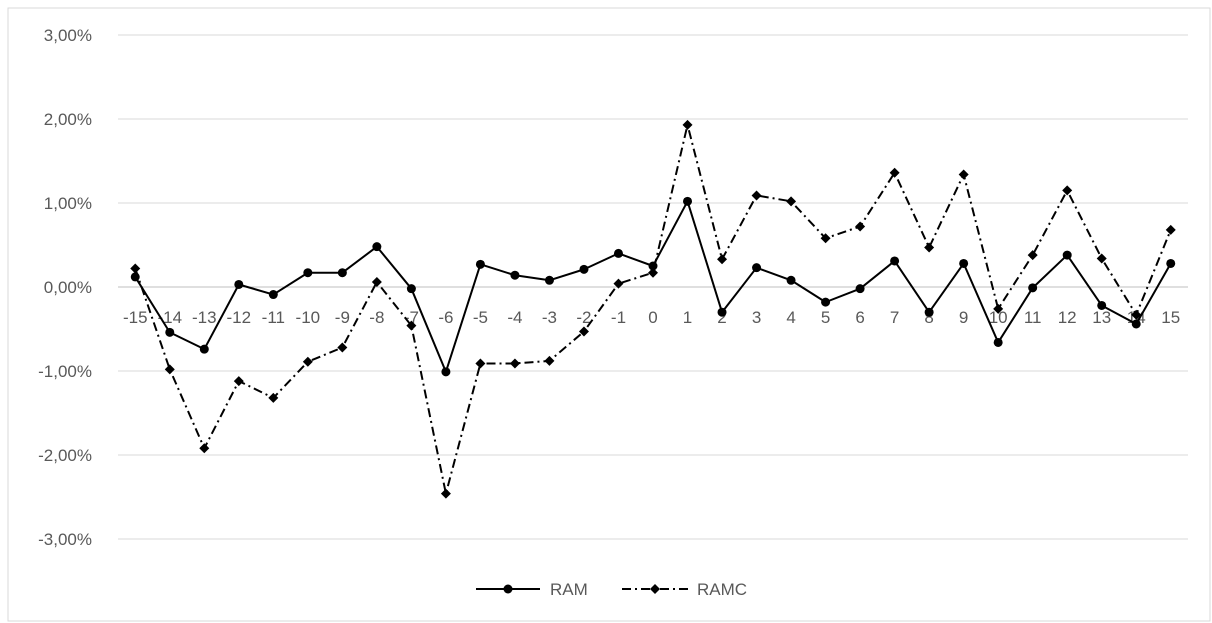 Image resolution: width=1212 pixels, height=623 pixels. I want to click on y-tick-label: 0,00%, so click(68, 287).